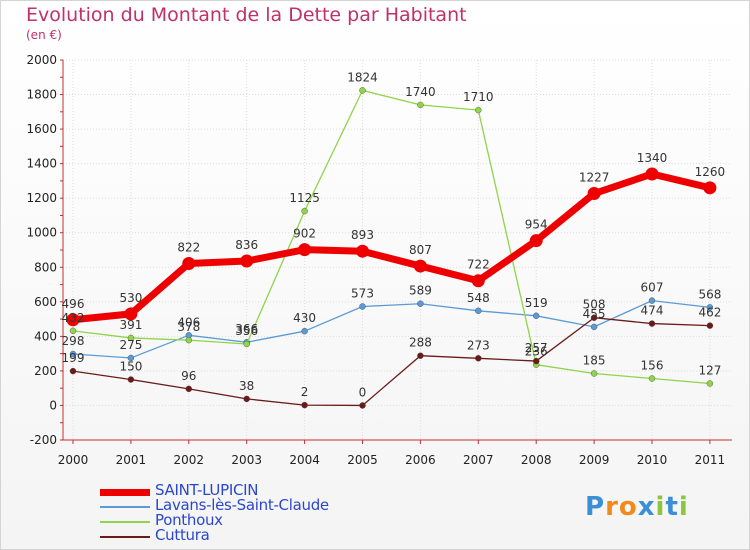 Image resolution: width=750 pixels, height=550 pixels. I want to click on x-tick-label: 2001, so click(131, 460).